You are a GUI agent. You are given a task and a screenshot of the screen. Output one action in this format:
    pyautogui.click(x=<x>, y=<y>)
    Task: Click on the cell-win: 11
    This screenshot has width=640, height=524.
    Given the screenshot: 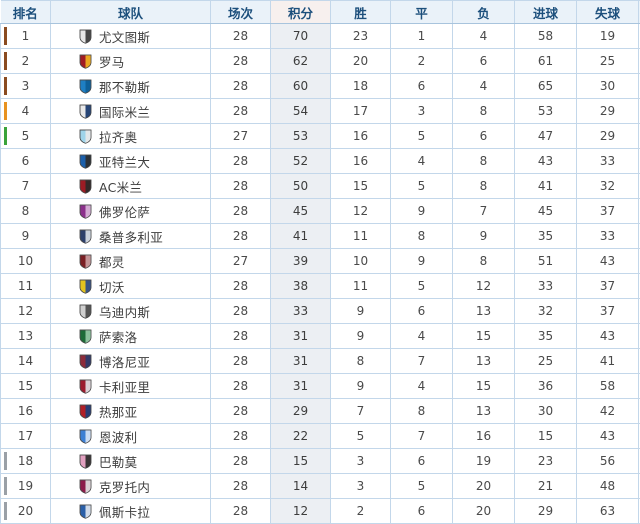 What is the action you would take?
    pyautogui.click(x=361, y=286)
    